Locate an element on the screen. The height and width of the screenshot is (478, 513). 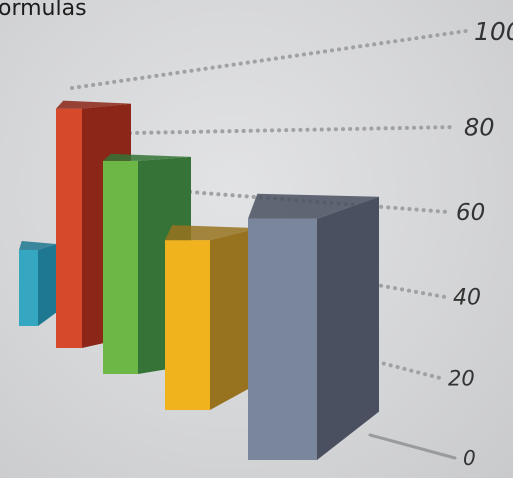
y-tick-label: 80 is located at coordinates (479, 127).